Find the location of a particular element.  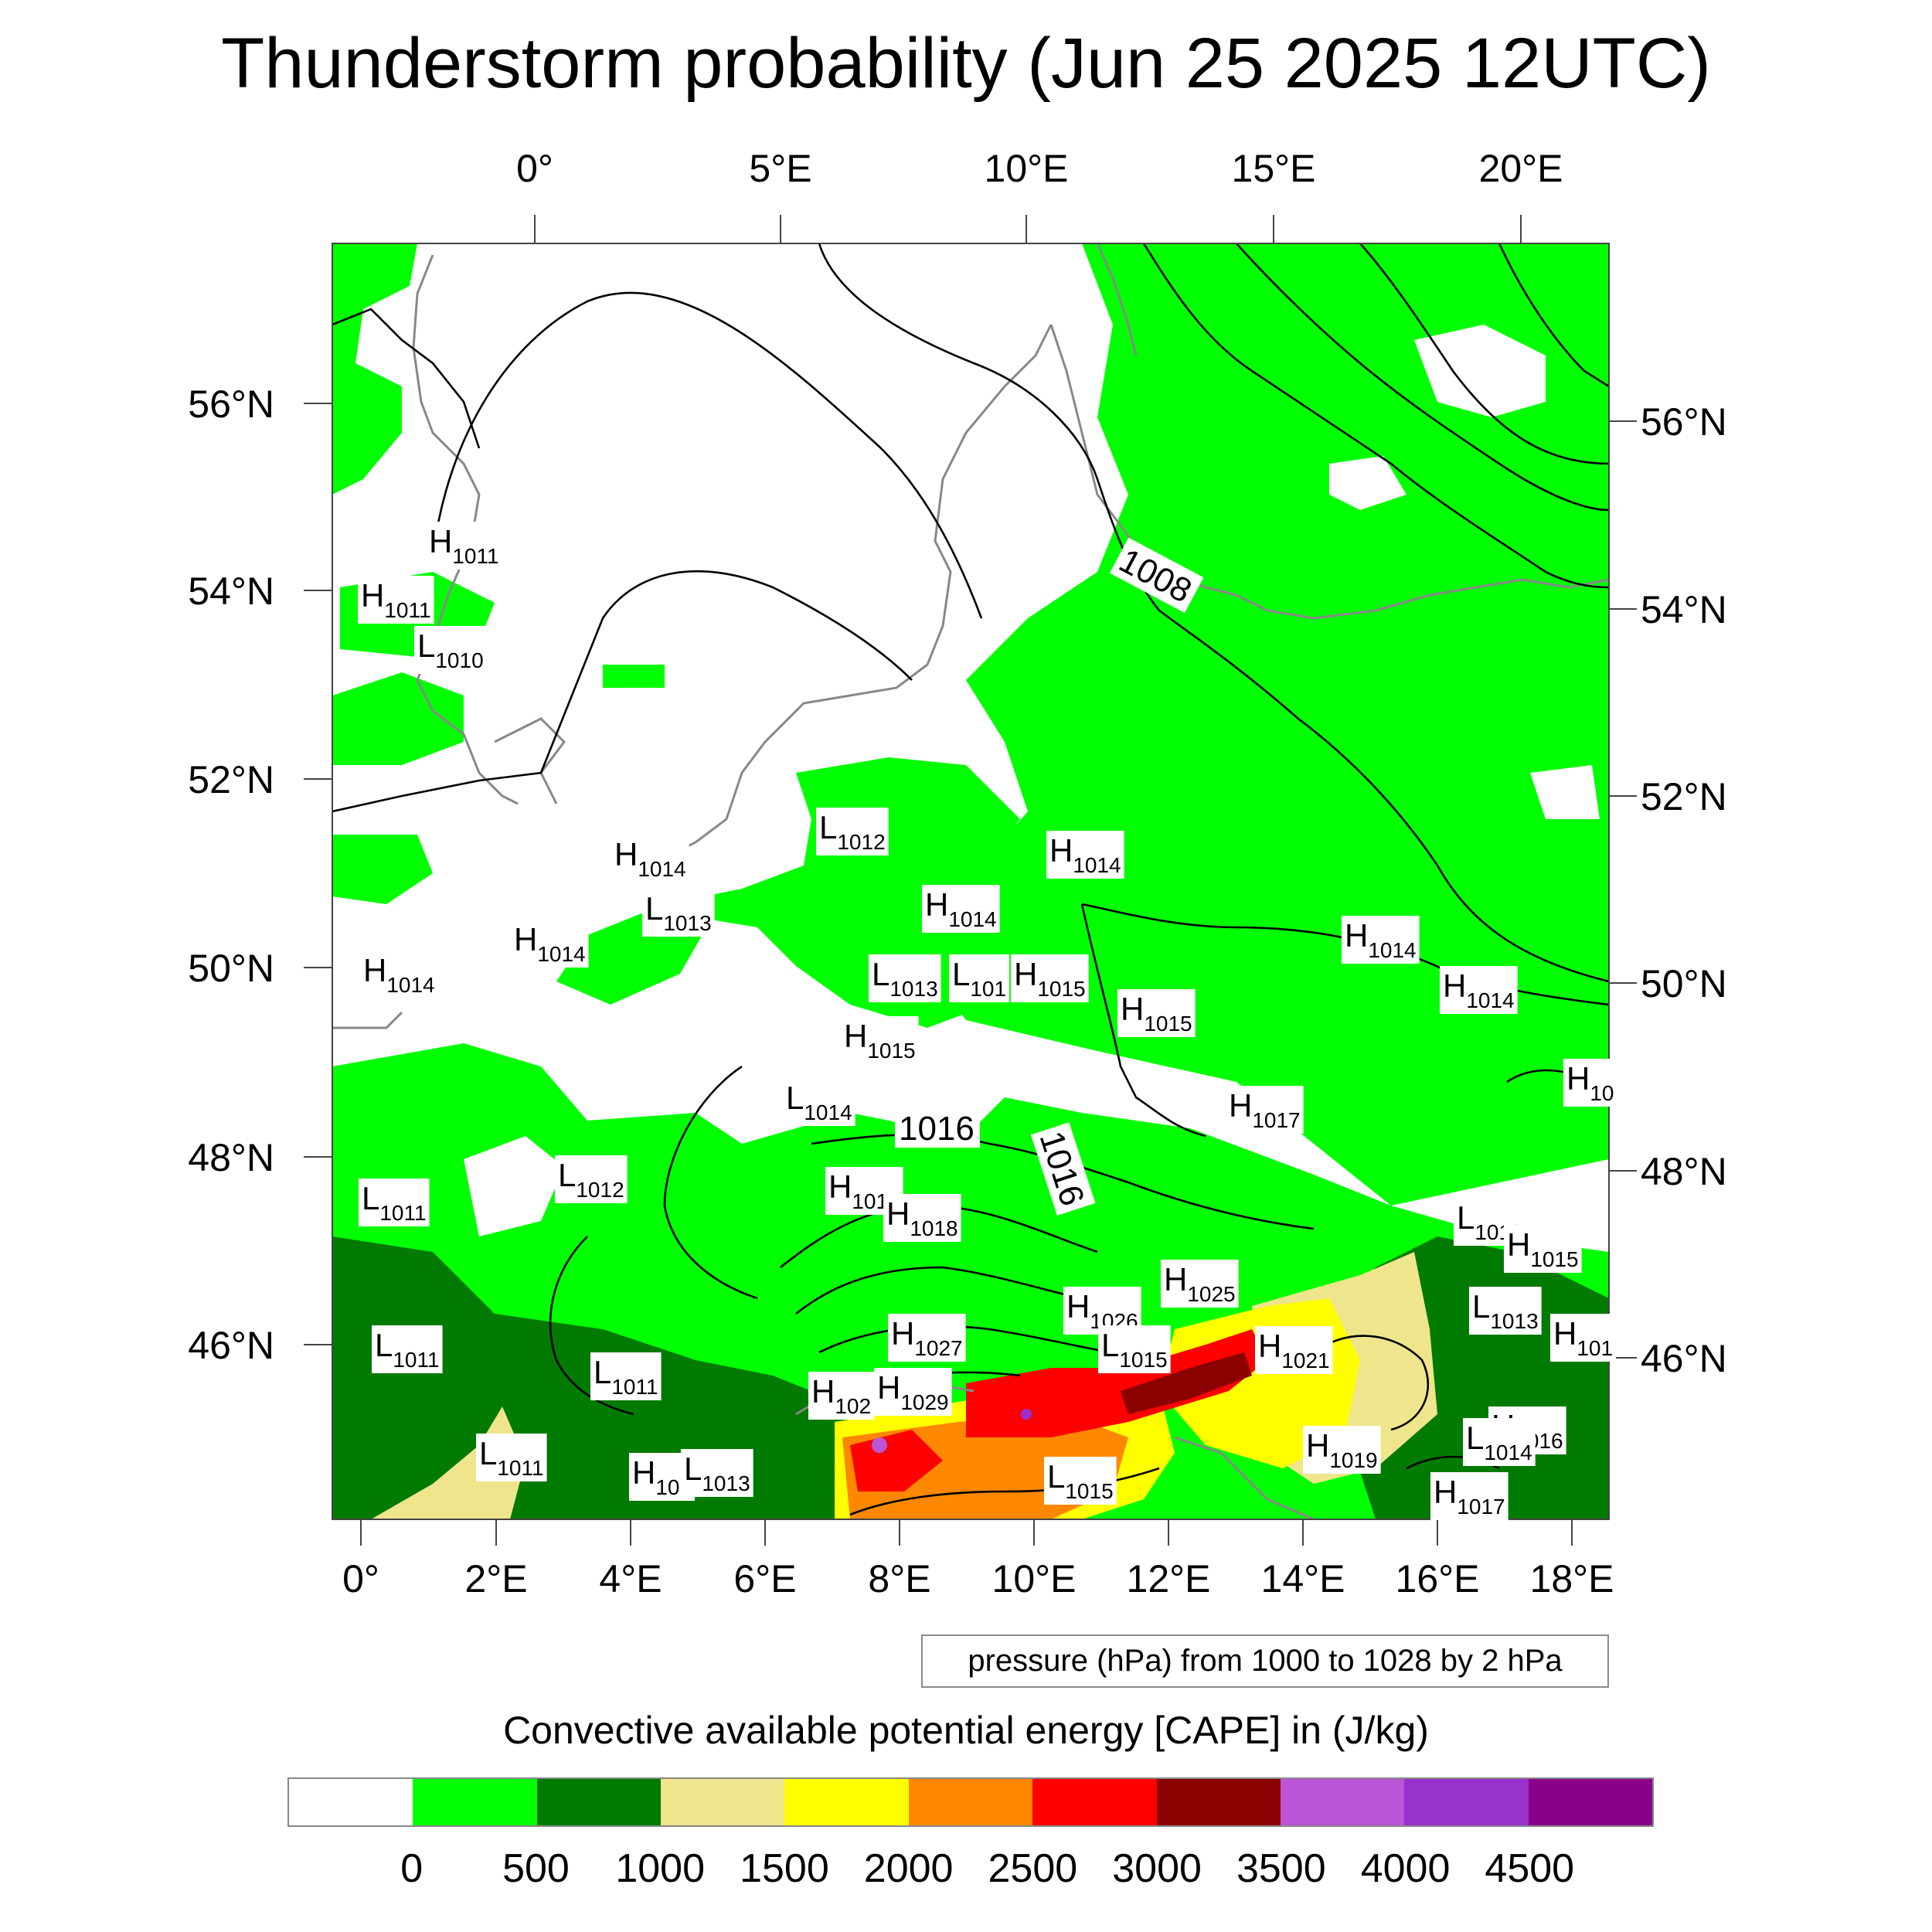

top-axis-label: 20°E is located at coordinates (1521, 168).